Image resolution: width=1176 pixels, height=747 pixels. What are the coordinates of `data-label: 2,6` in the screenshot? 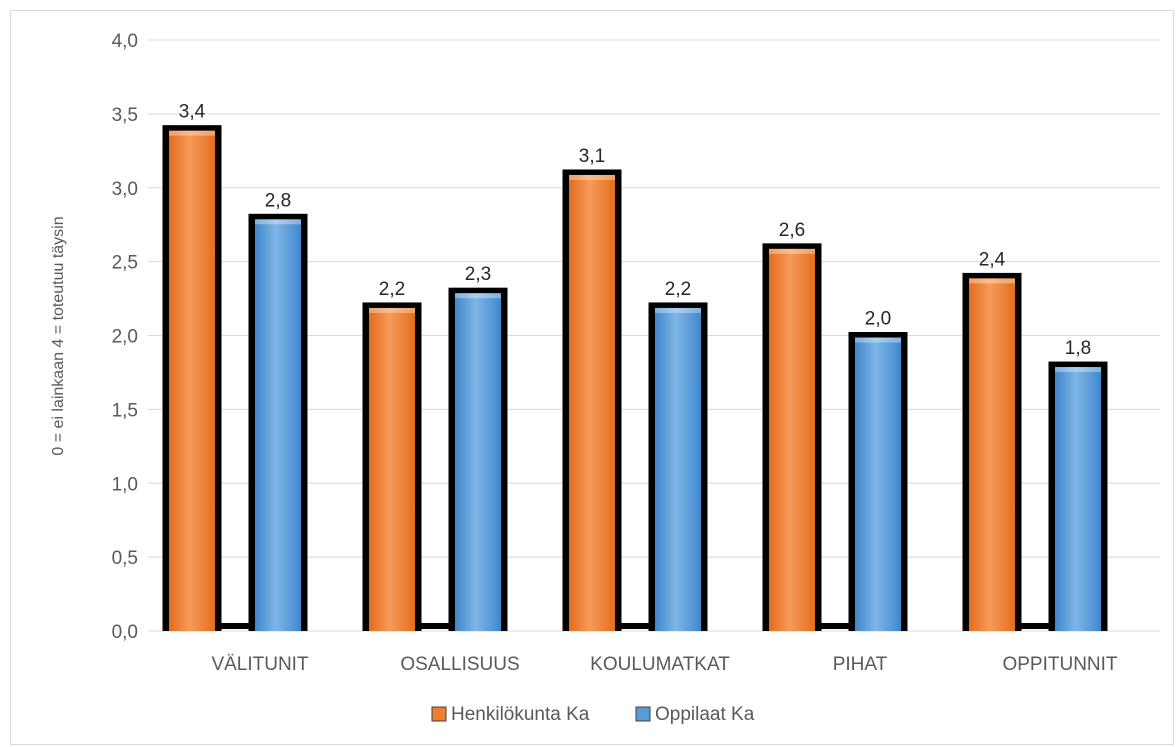 It's located at (792, 230).